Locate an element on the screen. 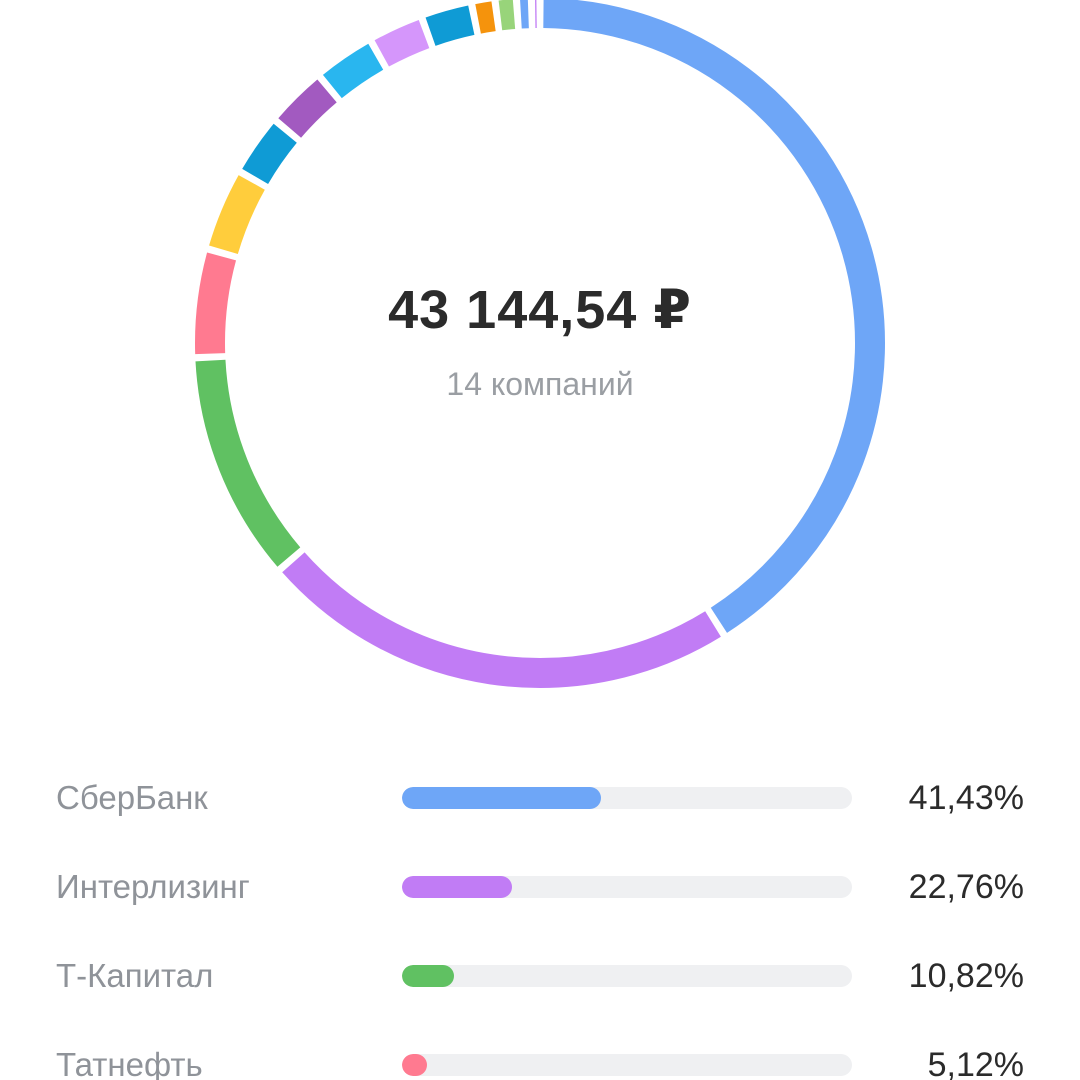 Image resolution: width=1080 pixels, height=1080 pixels. donut-center: 43 144,54 ₽ 14 компаний is located at coordinates (540, 338).